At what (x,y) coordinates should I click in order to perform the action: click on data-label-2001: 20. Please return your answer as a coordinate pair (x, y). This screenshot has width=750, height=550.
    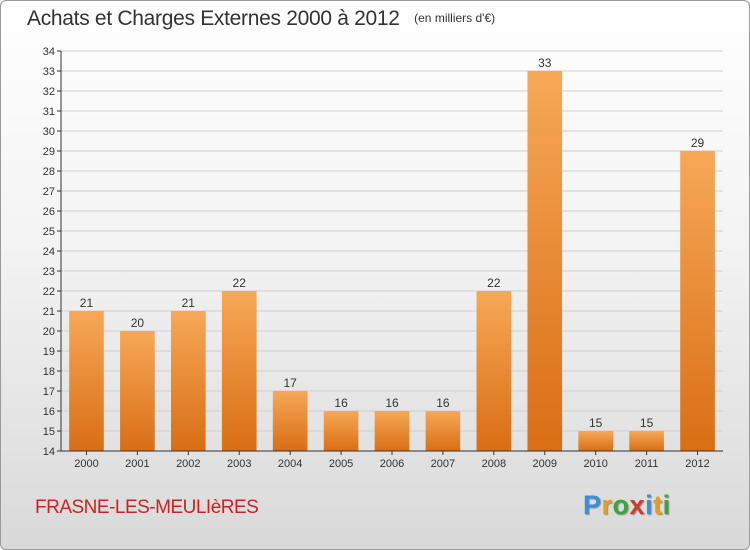
    Looking at the image, I should click on (138, 323).